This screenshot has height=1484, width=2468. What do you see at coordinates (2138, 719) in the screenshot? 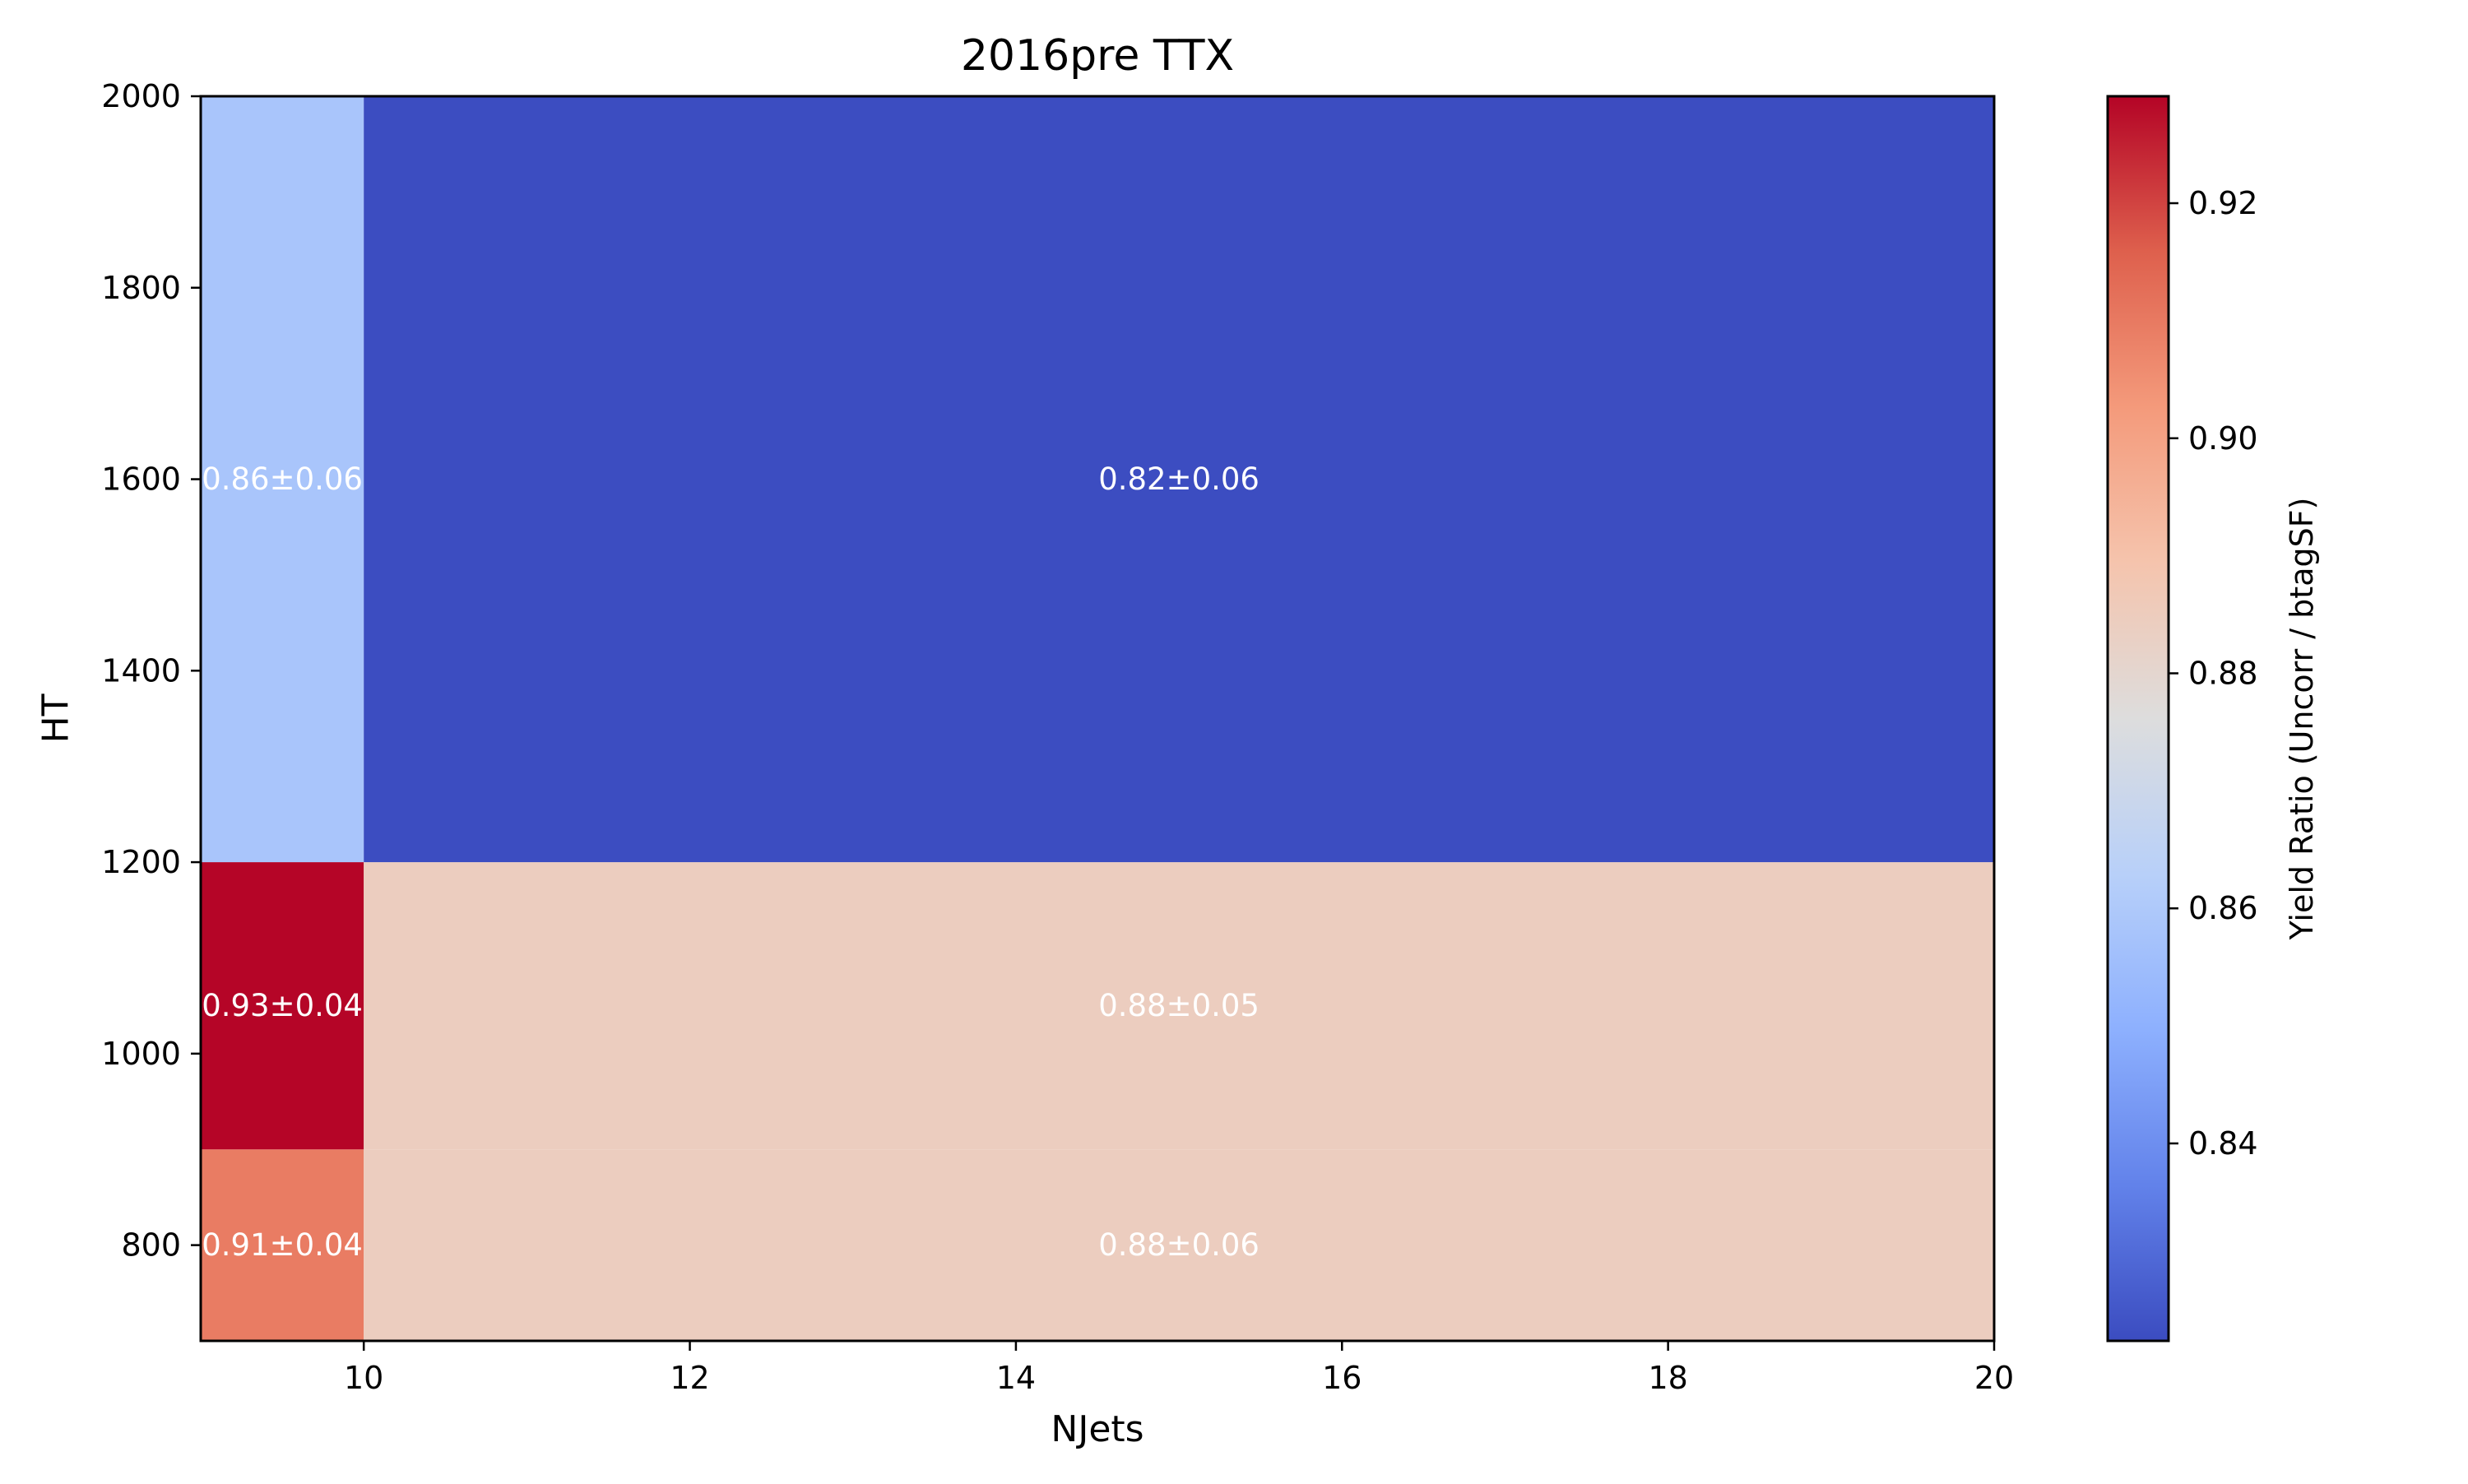
I see `colorbar-gradient` at bounding box center [2138, 719].